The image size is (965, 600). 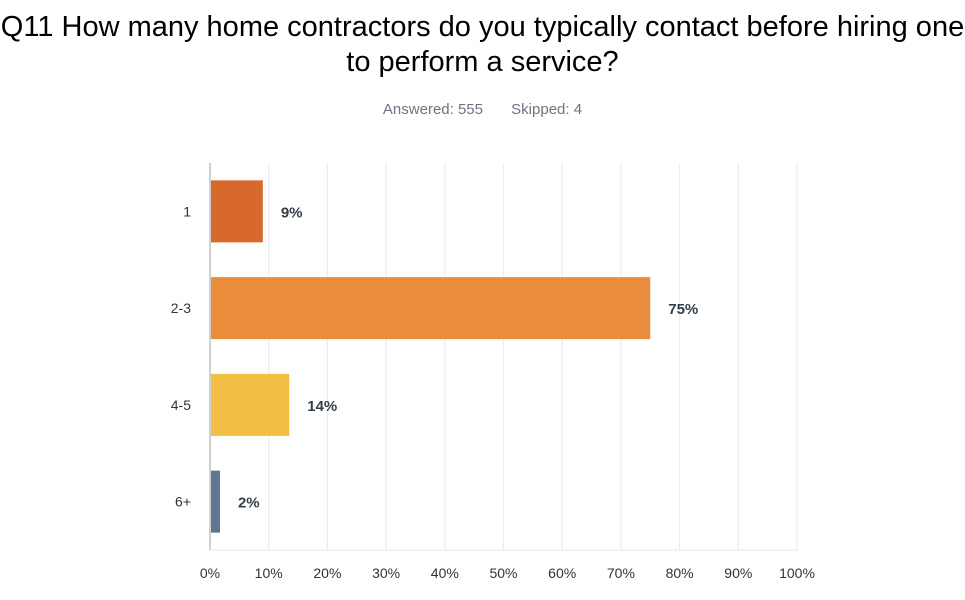 What do you see at coordinates (503, 573) in the screenshot?
I see `x-tick-label: 50%` at bounding box center [503, 573].